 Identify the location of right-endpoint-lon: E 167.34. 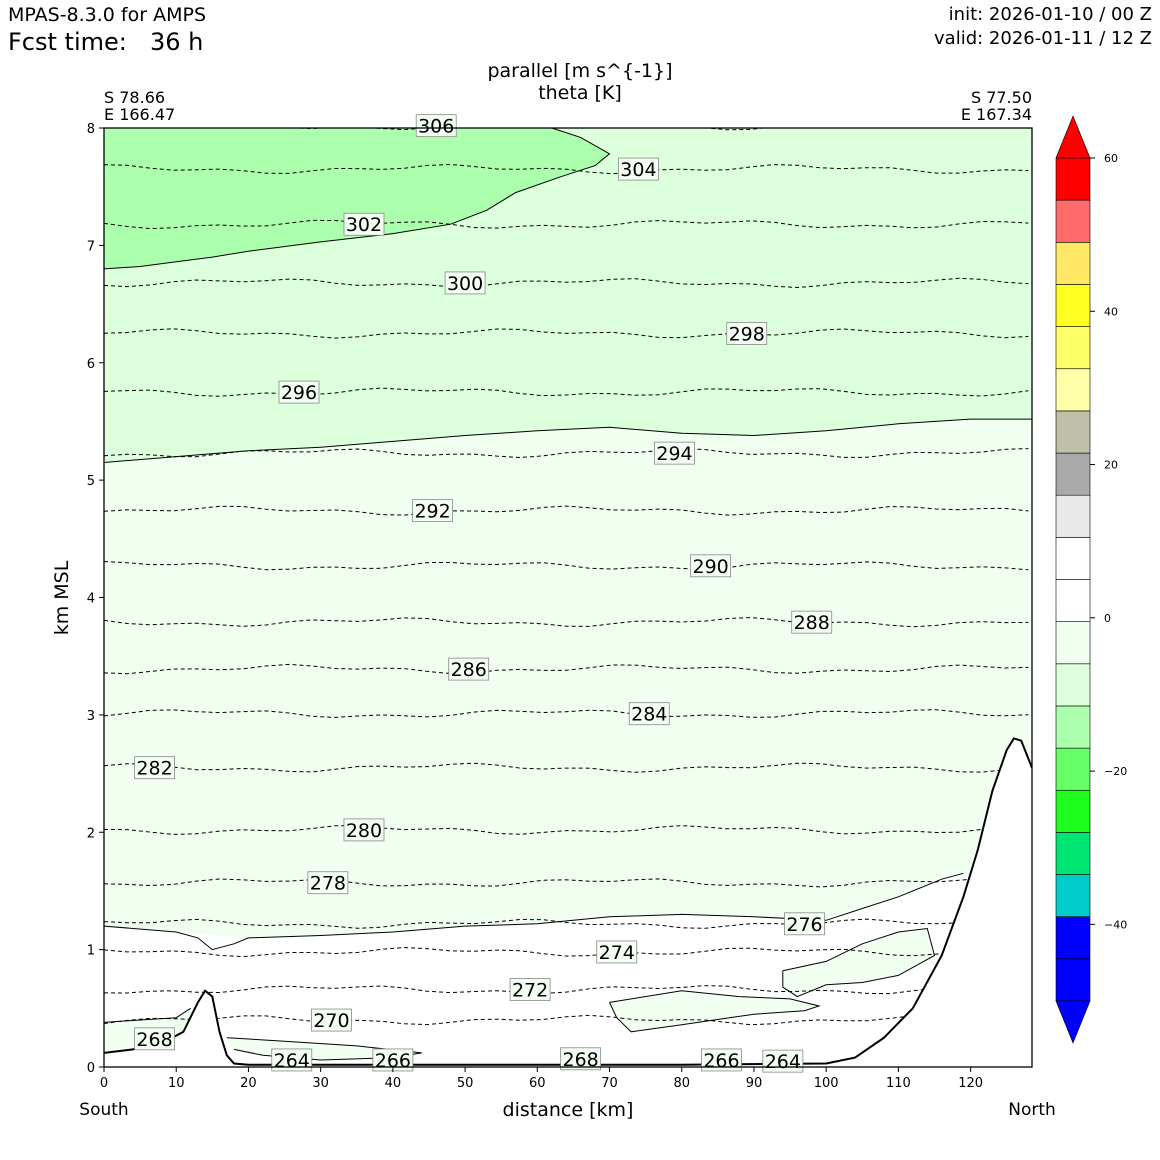
(996, 114).